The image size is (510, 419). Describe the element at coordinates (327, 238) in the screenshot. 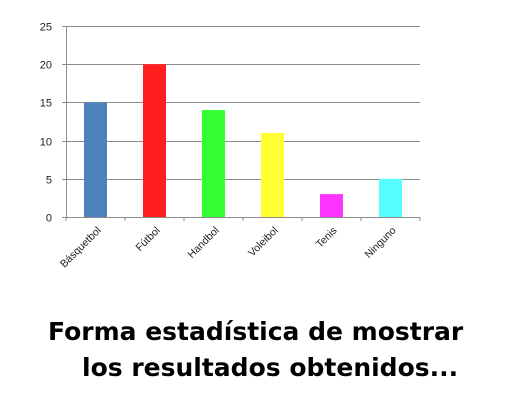

I see `x-category-label: Tenis` at that location.